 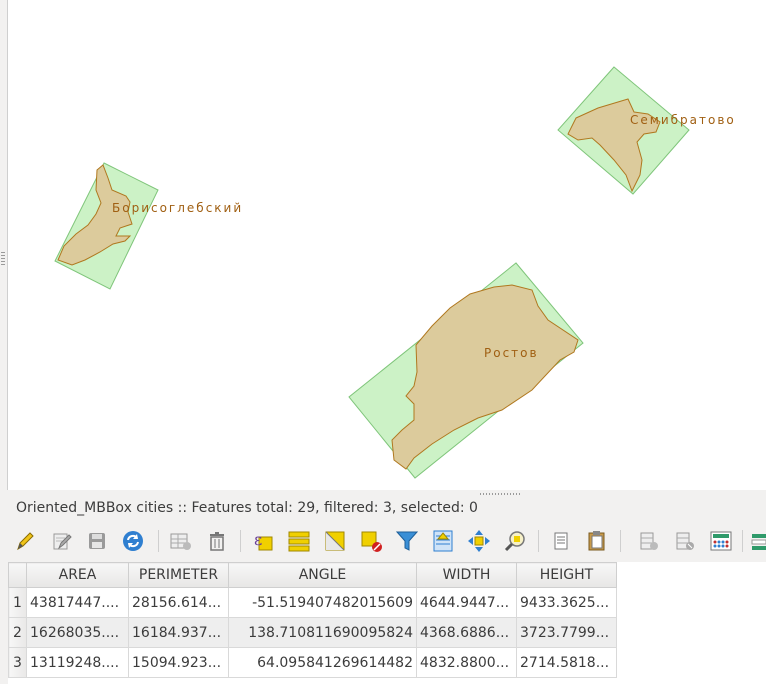 What do you see at coordinates (17, 602) in the screenshot?
I see `row-number: 1` at bounding box center [17, 602].